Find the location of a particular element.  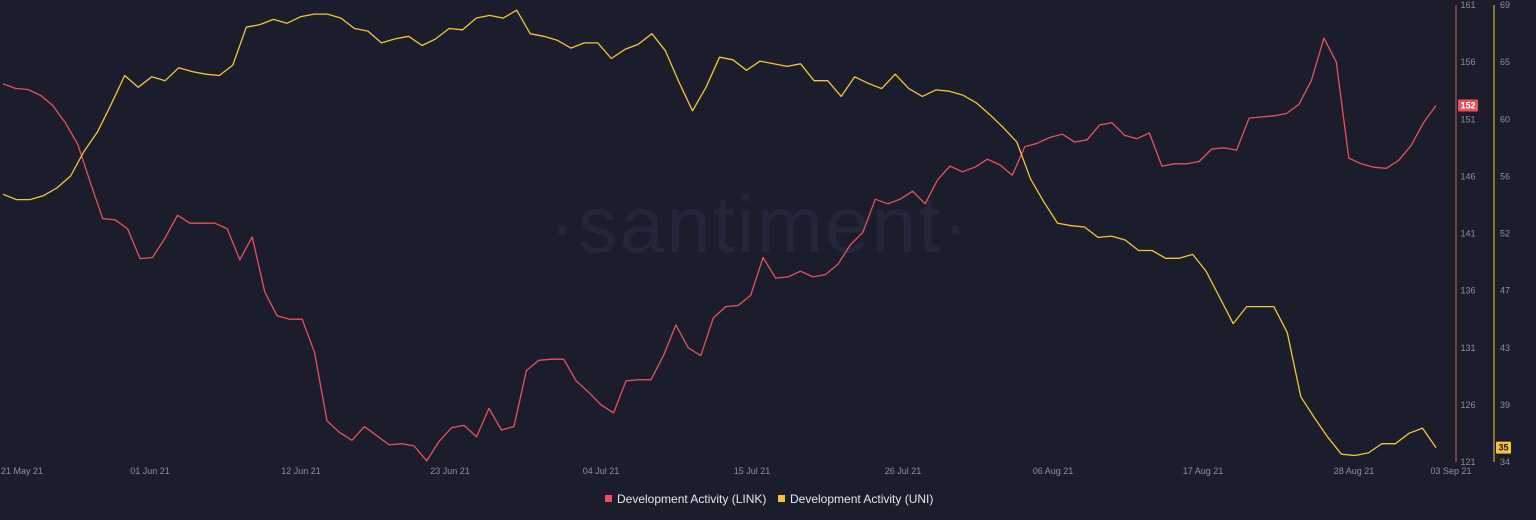

legend-label-uni: Development Activity (UNI) is located at coordinates (861, 499).